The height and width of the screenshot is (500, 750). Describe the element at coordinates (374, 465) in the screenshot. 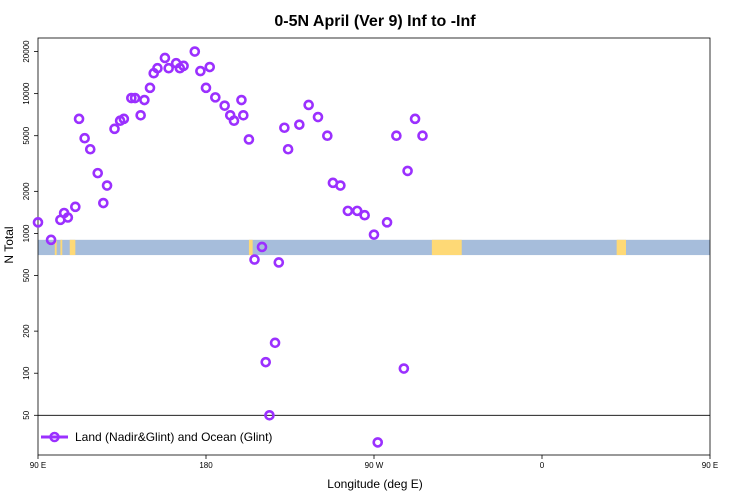

I see `x-tick-label: 90 W` at that location.